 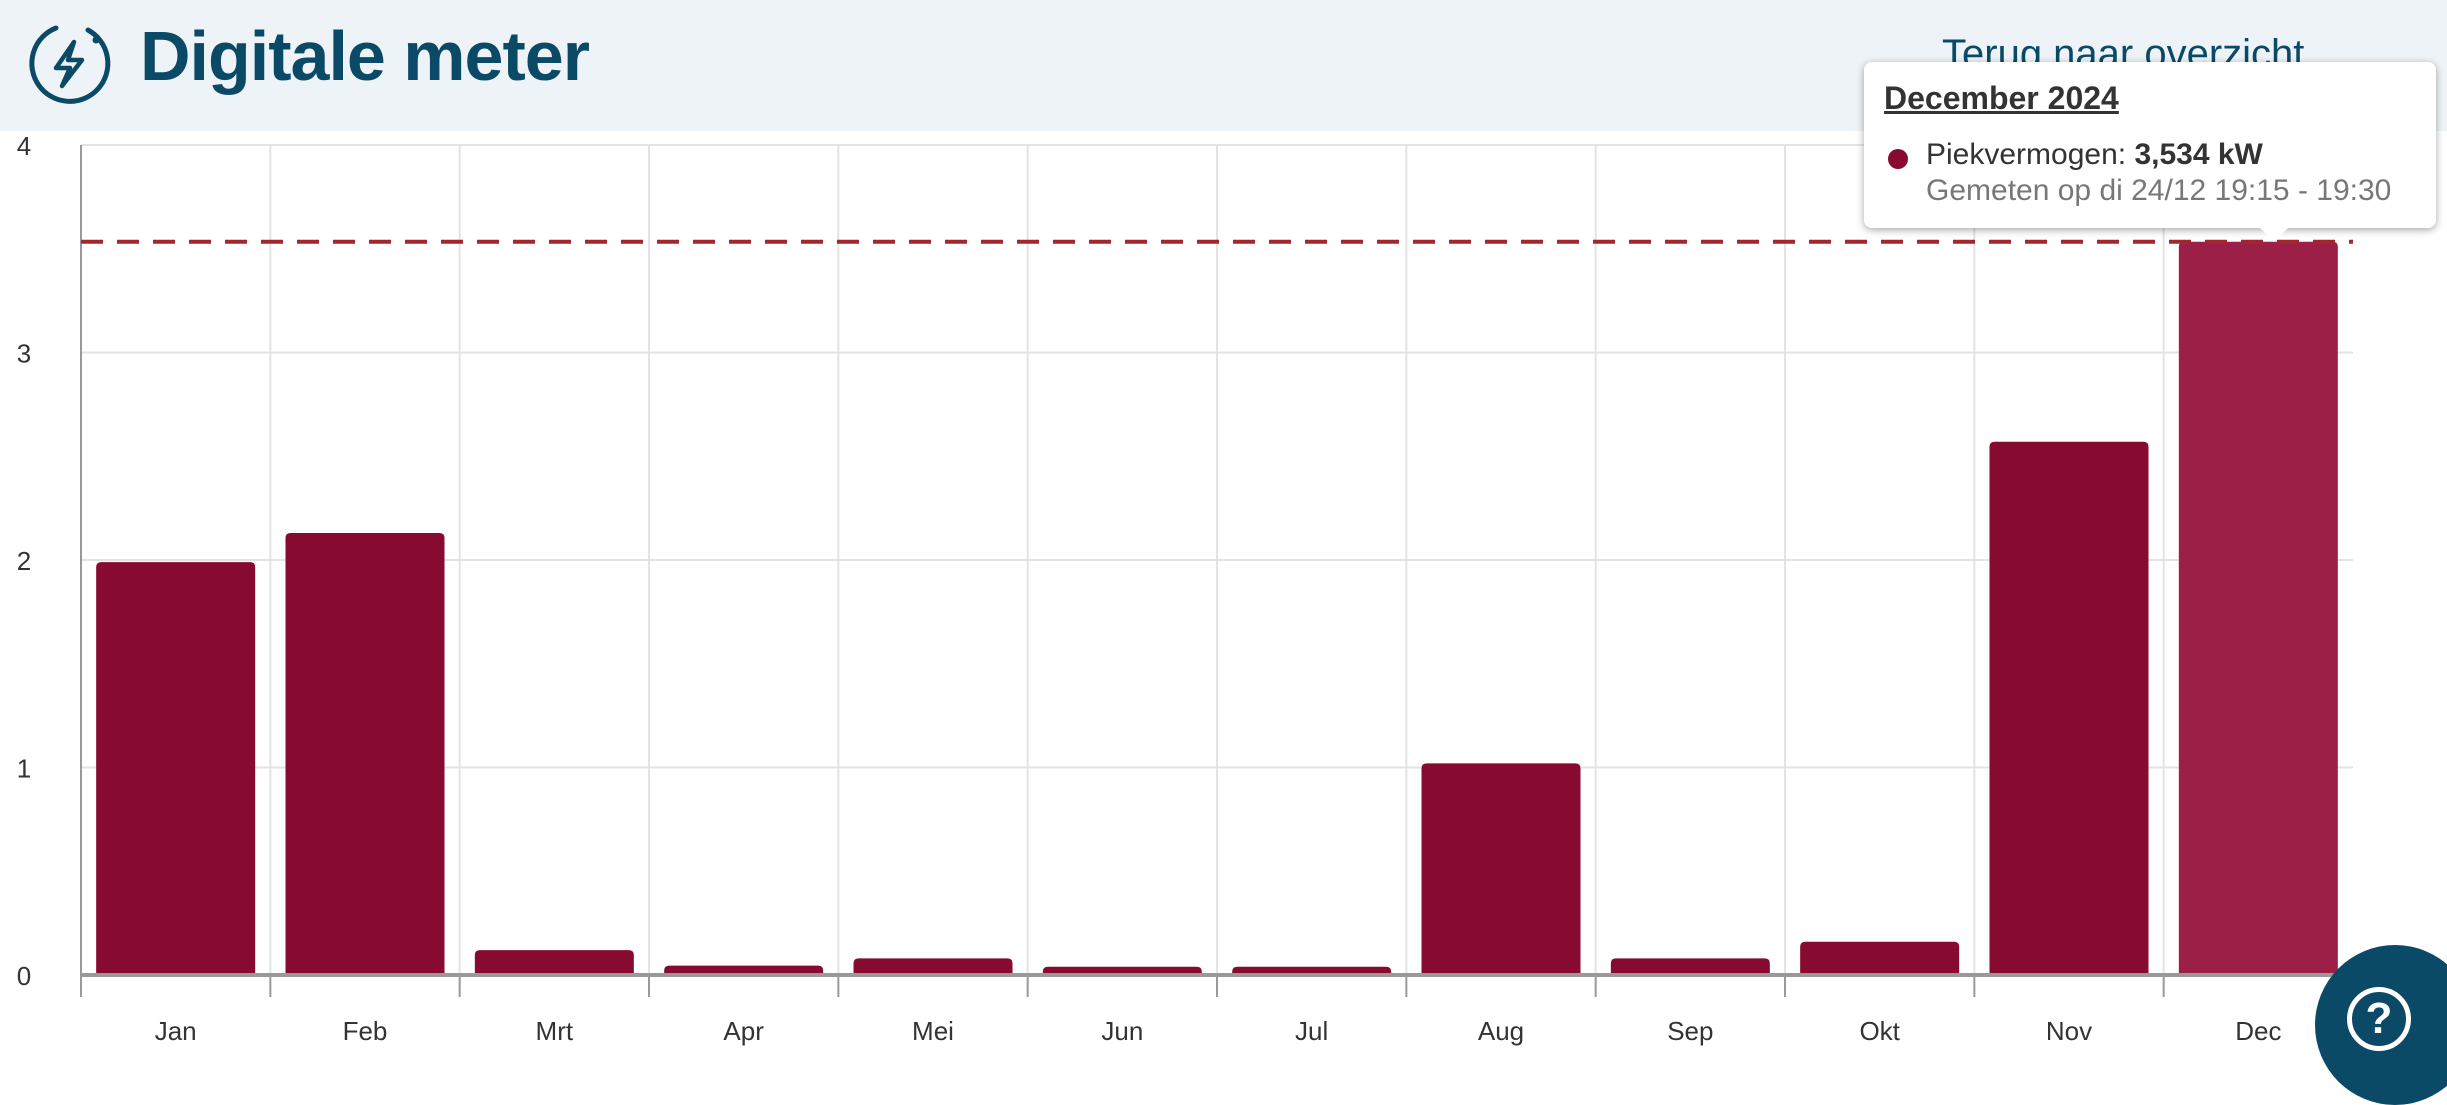 I want to click on bar-dec, so click(x=2258, y=608).